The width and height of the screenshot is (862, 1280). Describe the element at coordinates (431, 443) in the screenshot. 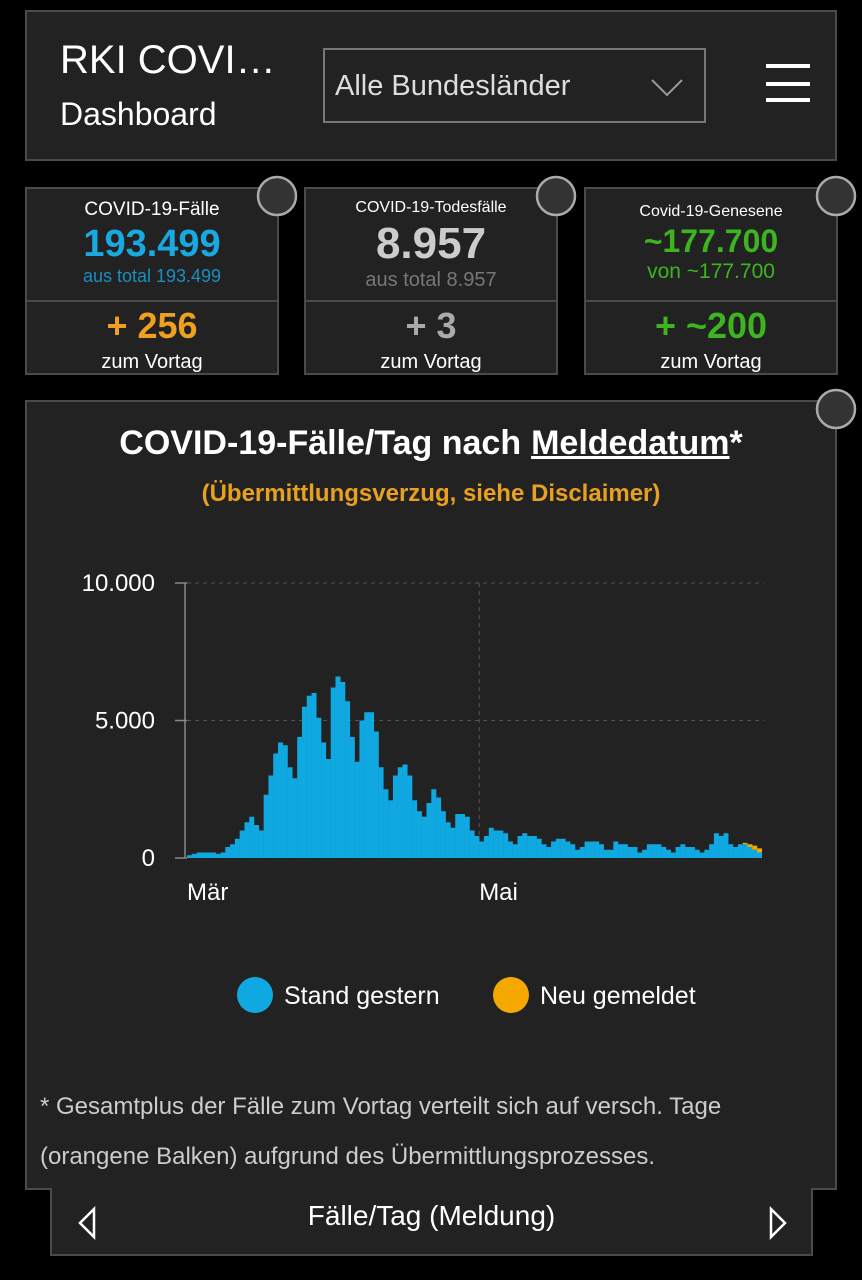

I see `chart-title: COVID-19-Fälle/Tag nach Meldedatum*` at that location.